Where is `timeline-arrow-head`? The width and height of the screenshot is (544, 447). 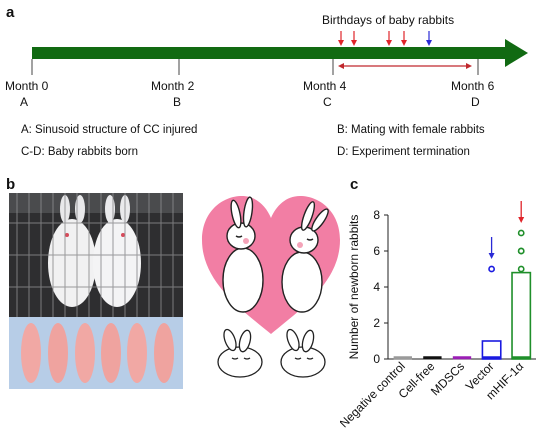 timeline-arrow-head is located at coordinates (516, 53).